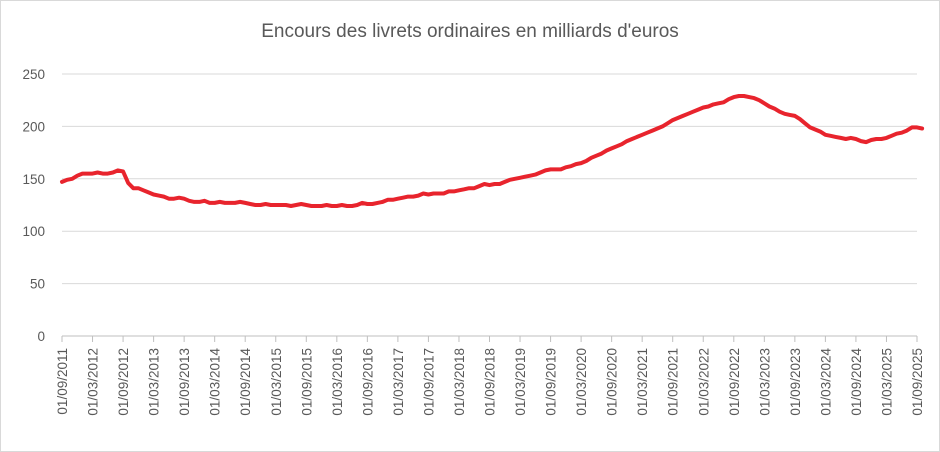 The height and width of the screenshot is (452, 940). I want to click on x-tick-label: 01/09/2012, so click(123, 382).